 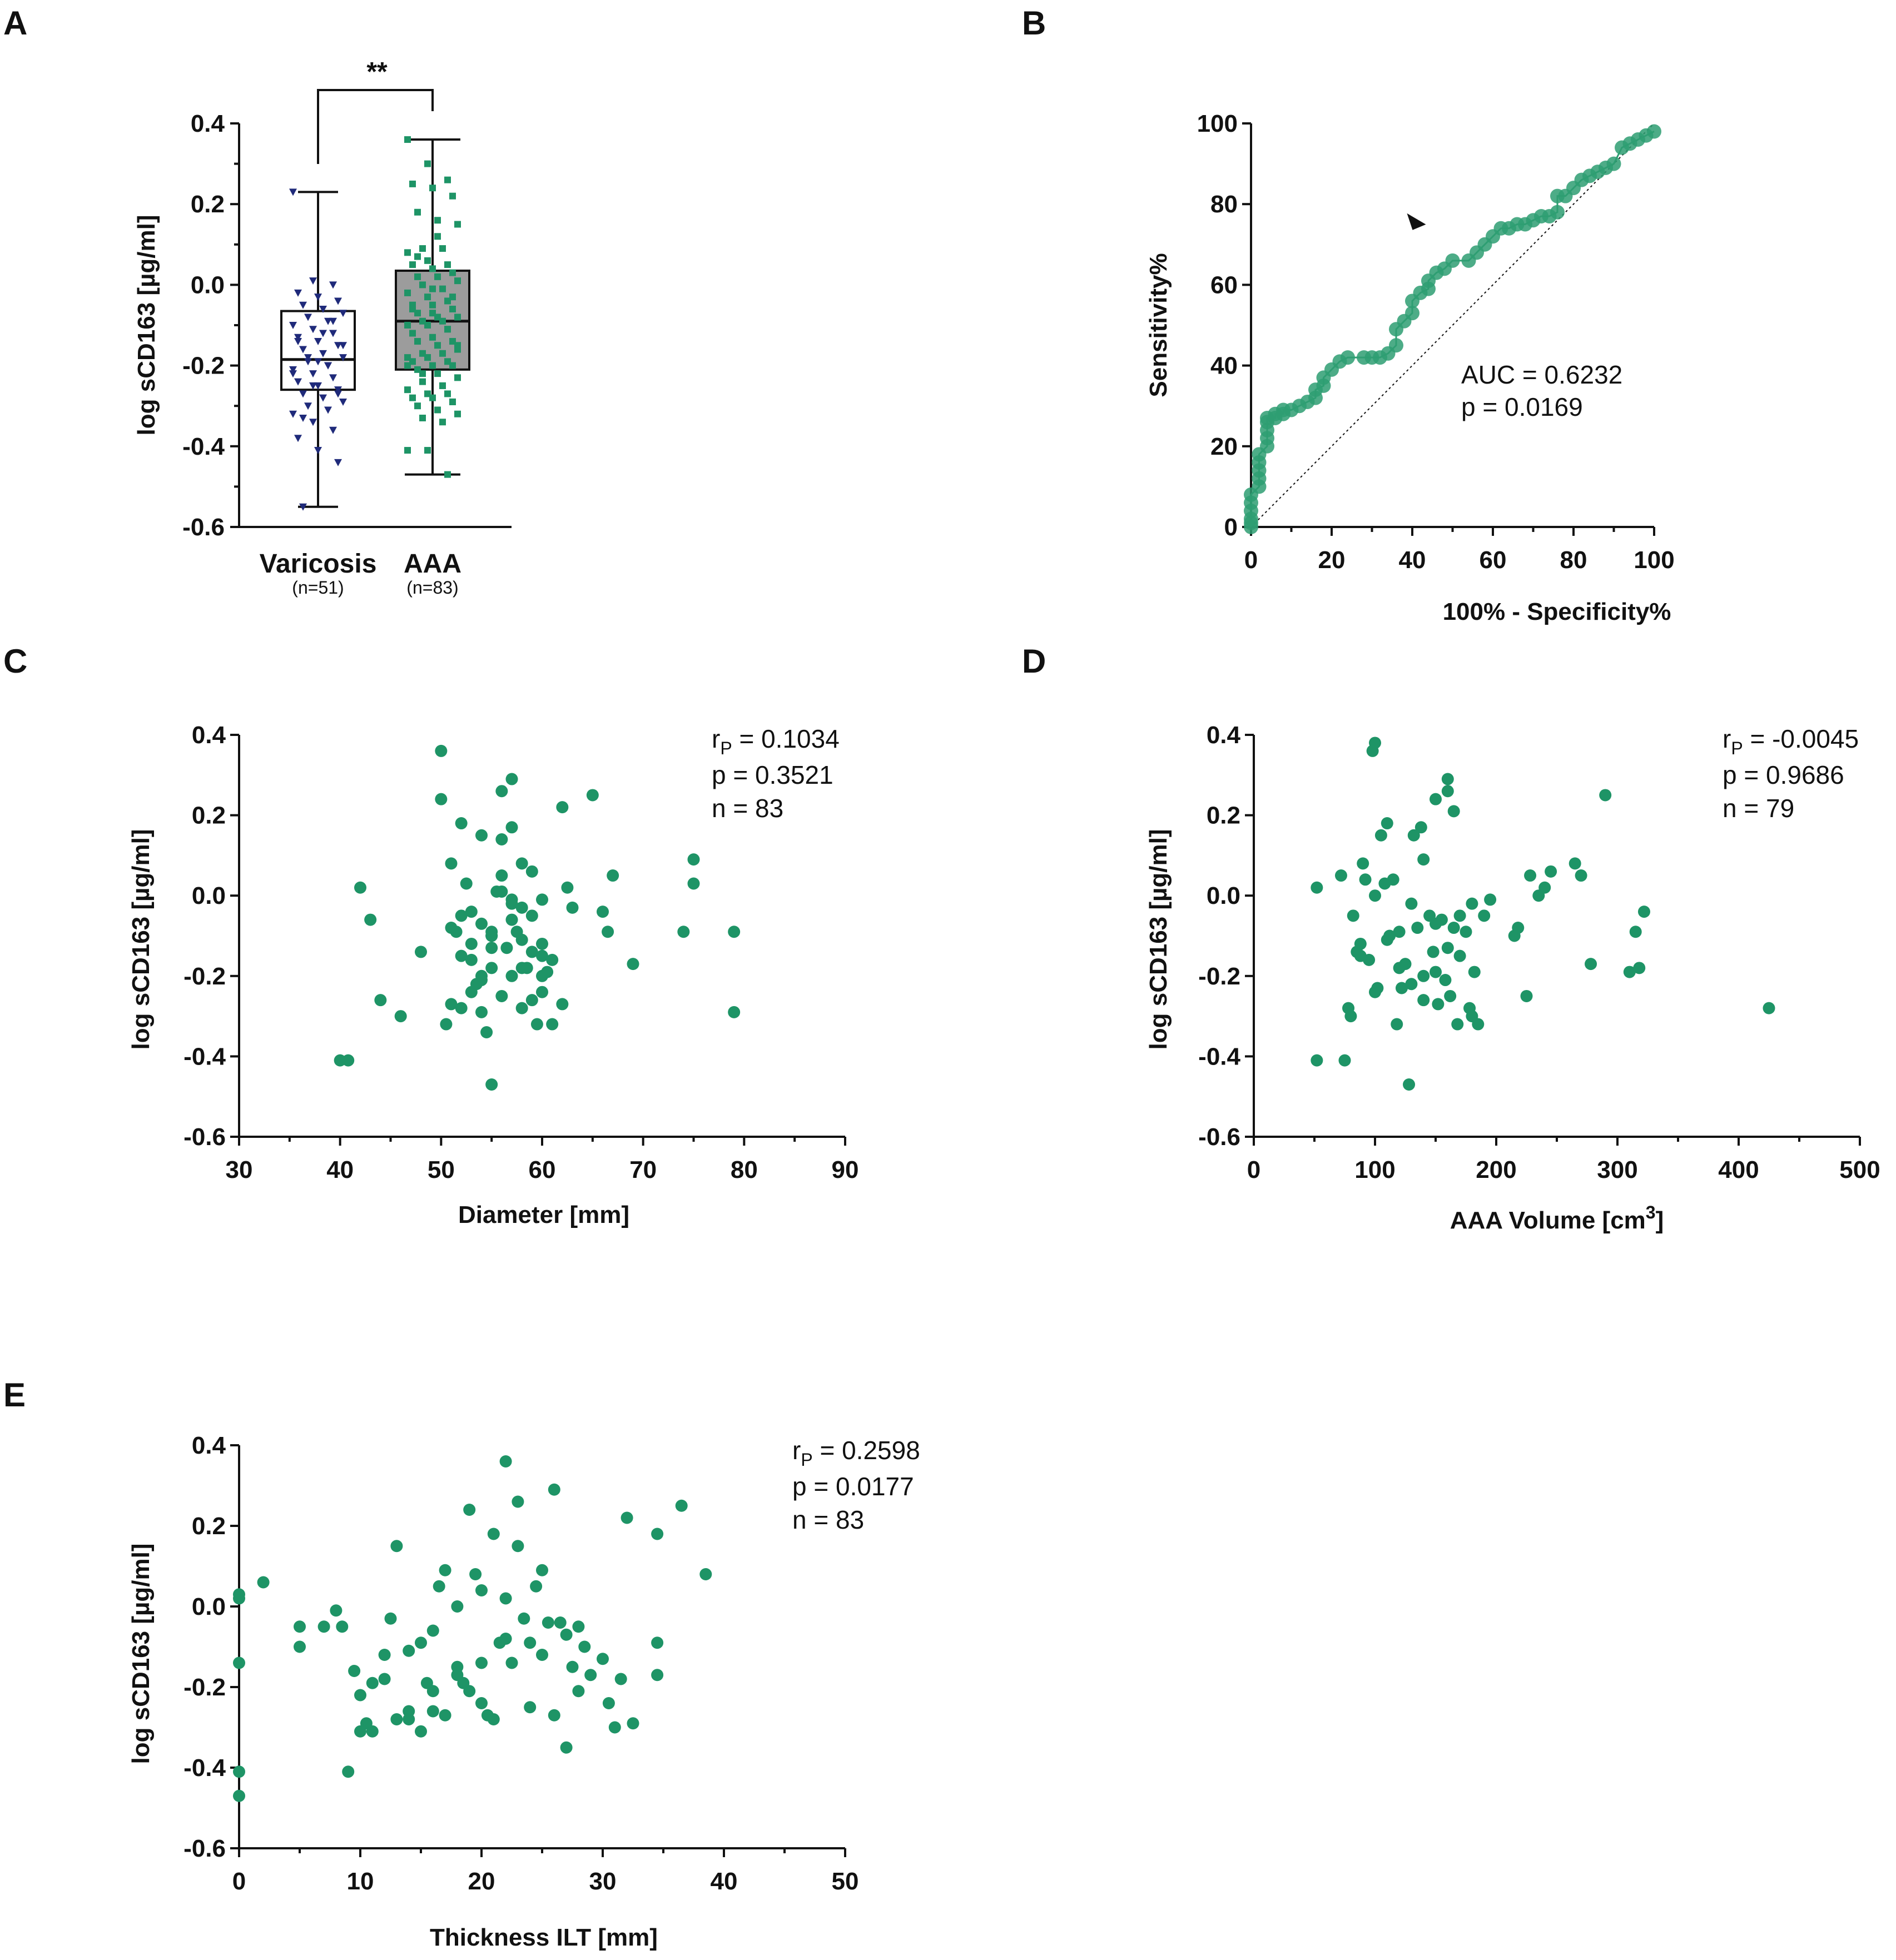 What do you see at coordinates (209, 1445) in the screenshot?
I see `panel-e-y-tick-label: 0.4` at bounding box center [209, 1445].